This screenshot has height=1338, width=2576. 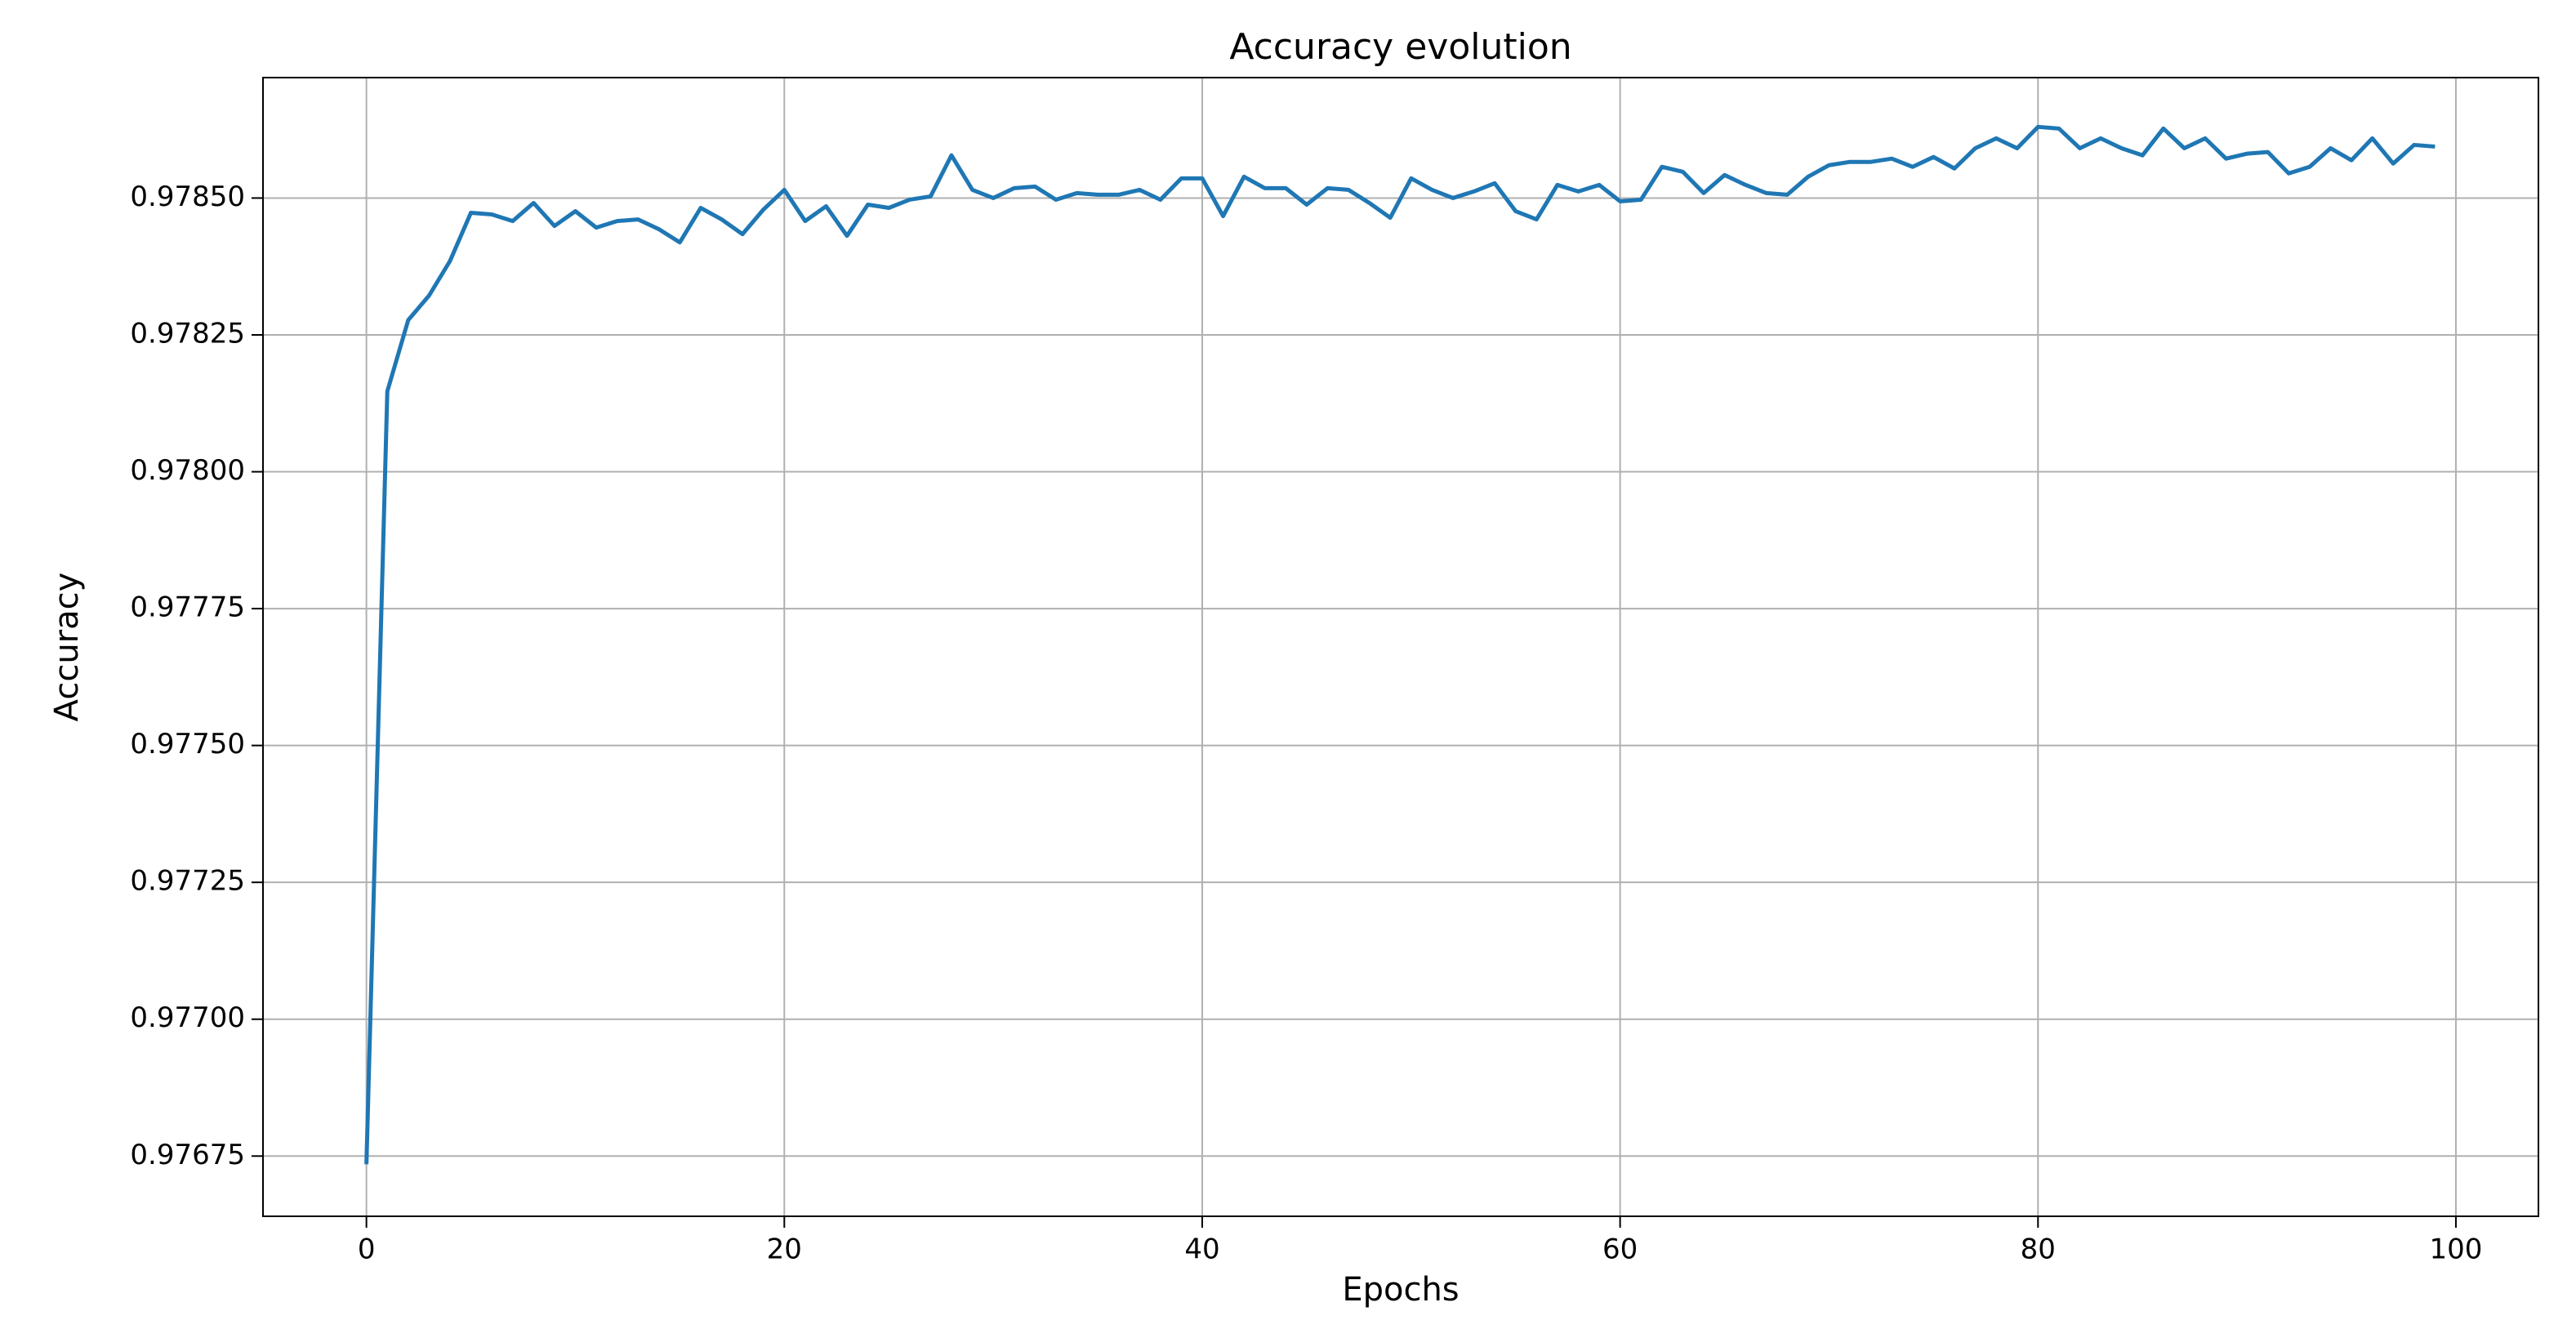 What do you see at coordinates (1400, 47) in the screenshot?
I see `chart-title: Accuracy evolution` at bounding box center [1400, 47].